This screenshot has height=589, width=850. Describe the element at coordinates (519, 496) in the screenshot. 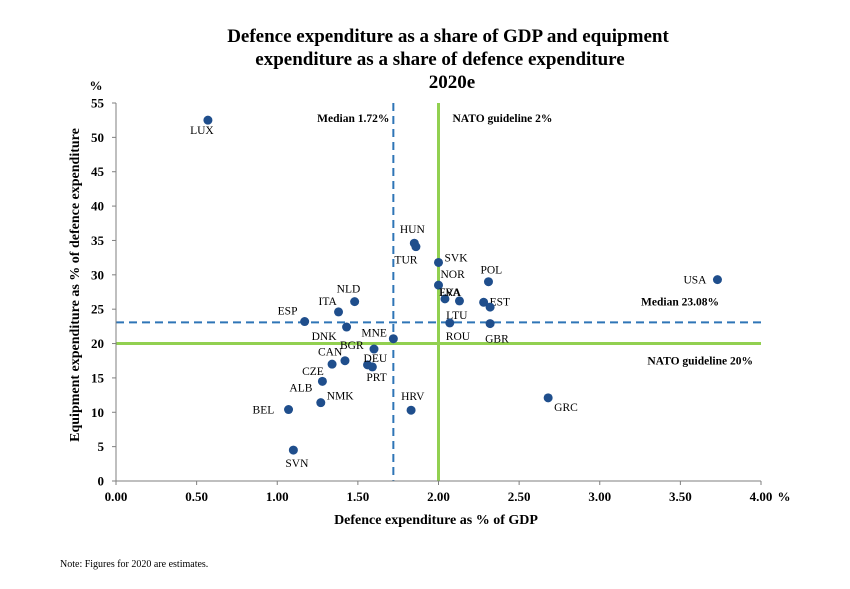

I see `x-tick-label: 2.50` at that location.